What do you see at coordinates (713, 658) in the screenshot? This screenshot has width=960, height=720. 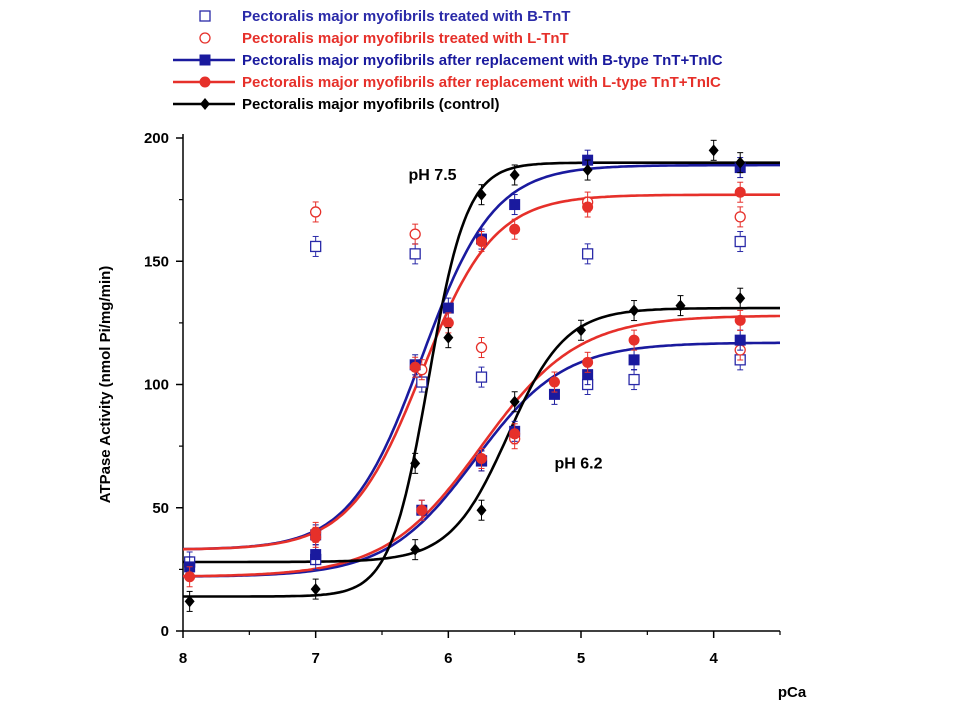 I see `x-tick-label: 4` at bounding box center [713, 658].